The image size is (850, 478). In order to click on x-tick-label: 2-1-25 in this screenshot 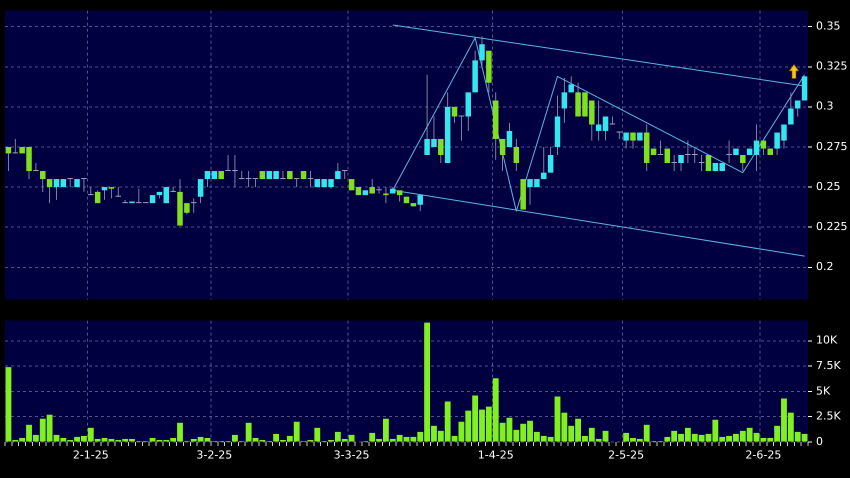, I will do `click(90, 455)`.